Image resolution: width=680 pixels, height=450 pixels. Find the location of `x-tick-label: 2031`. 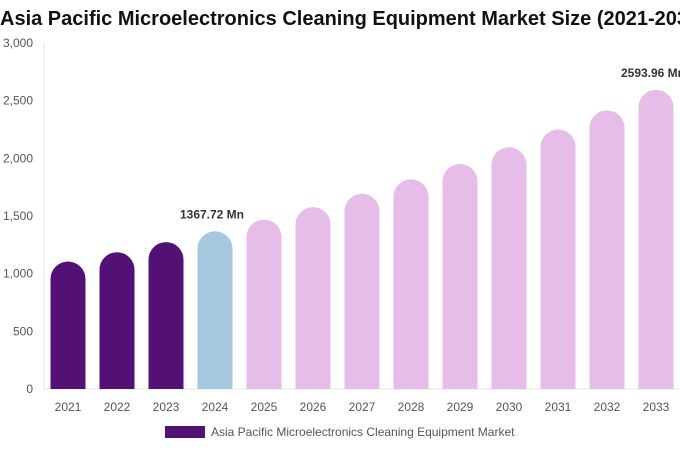

x-tick-label: 2031 is located at coordinates (558, 407).